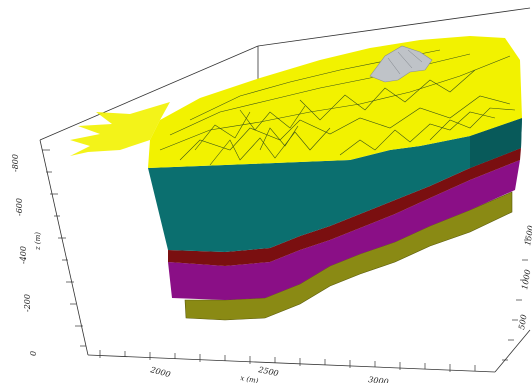  What do you see at coordinates (160, 372) in the screenshot?
I see `x-tick-2000: 2000` at bounding box center [160, 372].